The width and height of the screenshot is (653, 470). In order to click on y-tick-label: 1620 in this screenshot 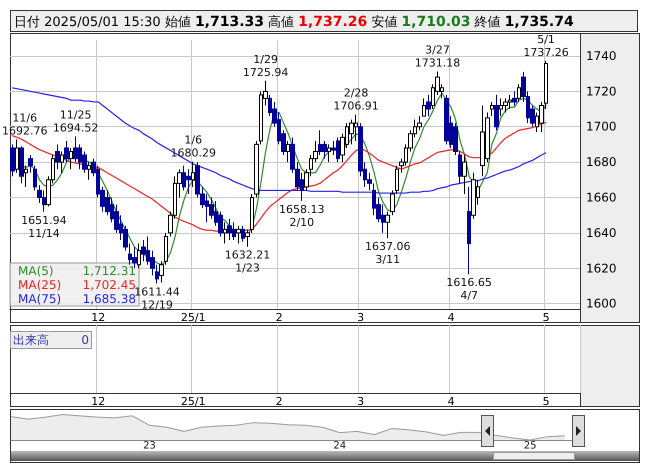, I will do `click(601, 268)`.